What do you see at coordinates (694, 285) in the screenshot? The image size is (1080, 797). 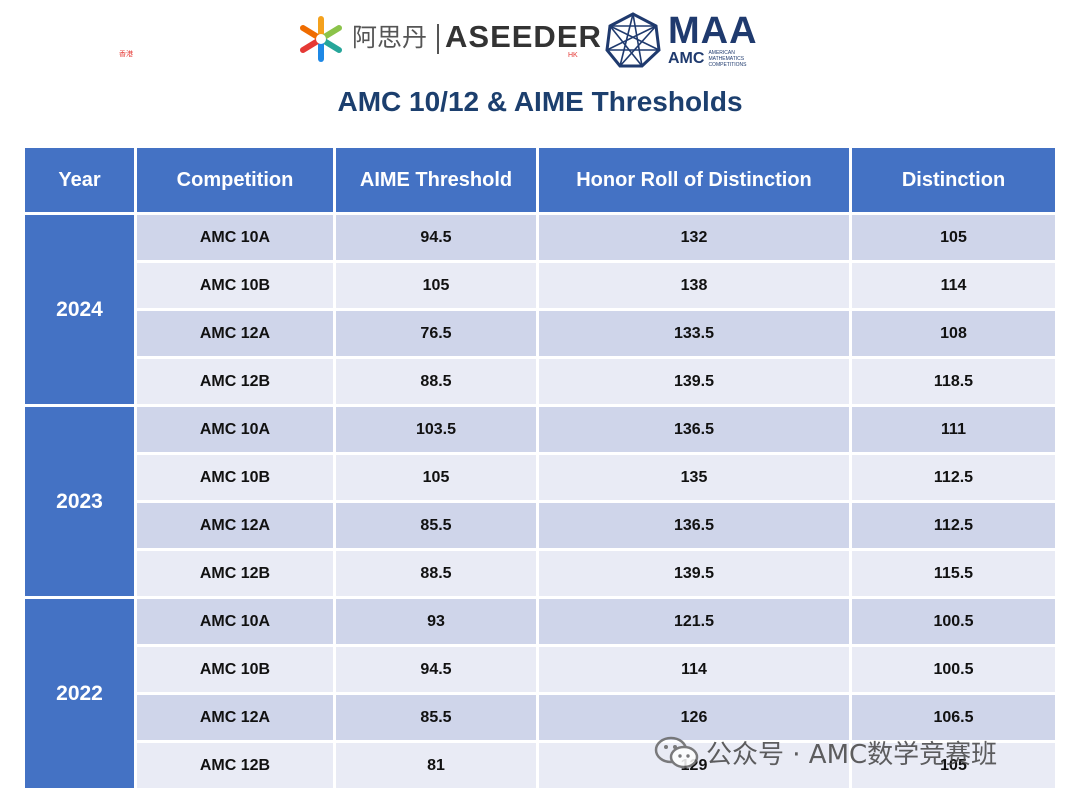 I see `honor-roll-cell: 138` at bounding box center [694, 285].